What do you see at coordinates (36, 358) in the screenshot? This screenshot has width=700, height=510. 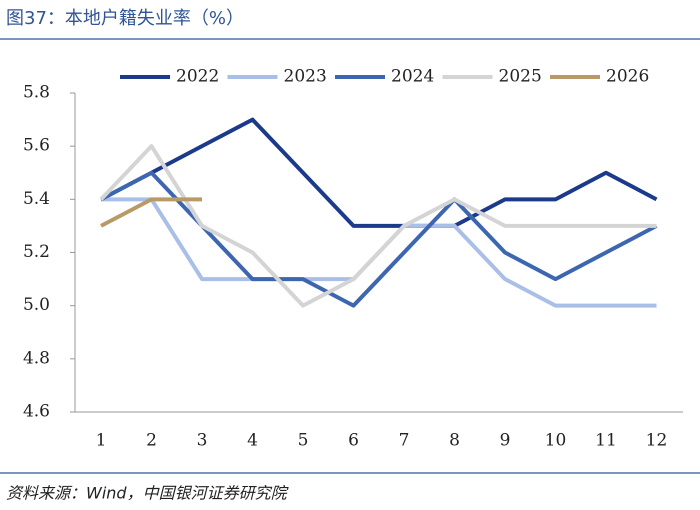 I see `y-tick-label: 4.8` at bounding box center [36, 358].